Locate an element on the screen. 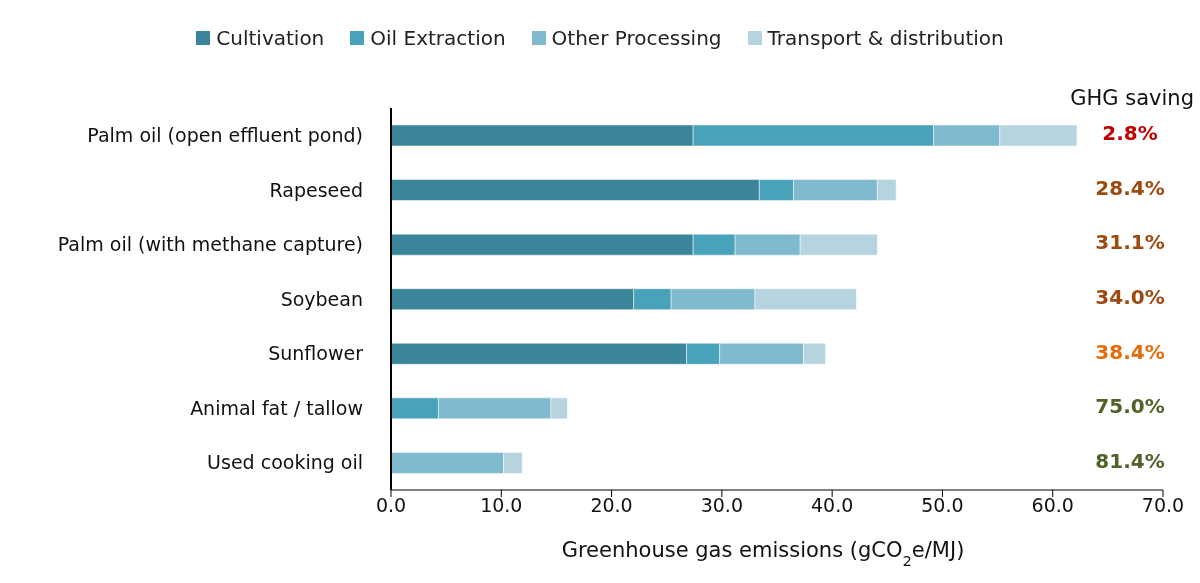  annotation: 75.0% is located at coordinates (1130, 406).